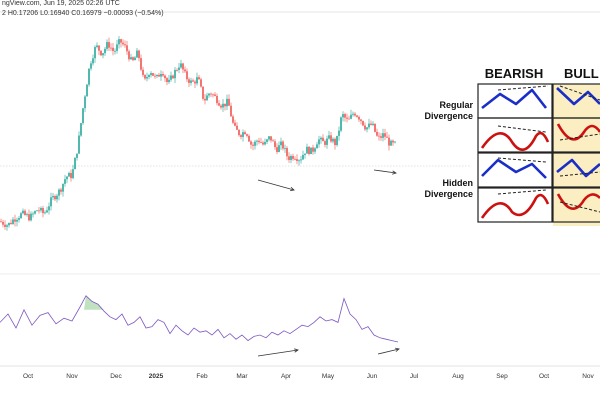 The height and width of the screenshot is (400, 600). Describe the element at coordinates (515, 206) in the screenshot. I see `bearish-hidden-osc` at that location.